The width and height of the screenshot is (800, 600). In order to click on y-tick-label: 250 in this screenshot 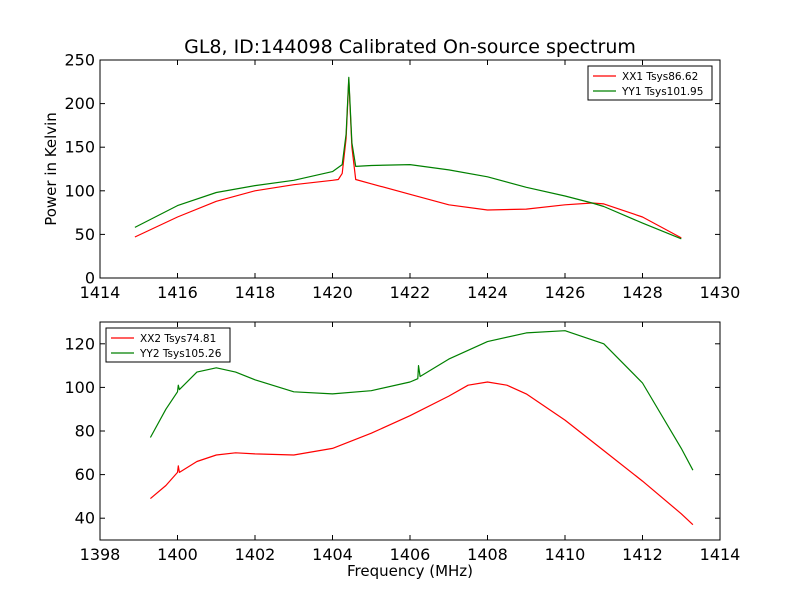, I will do `click(79, 60)`.